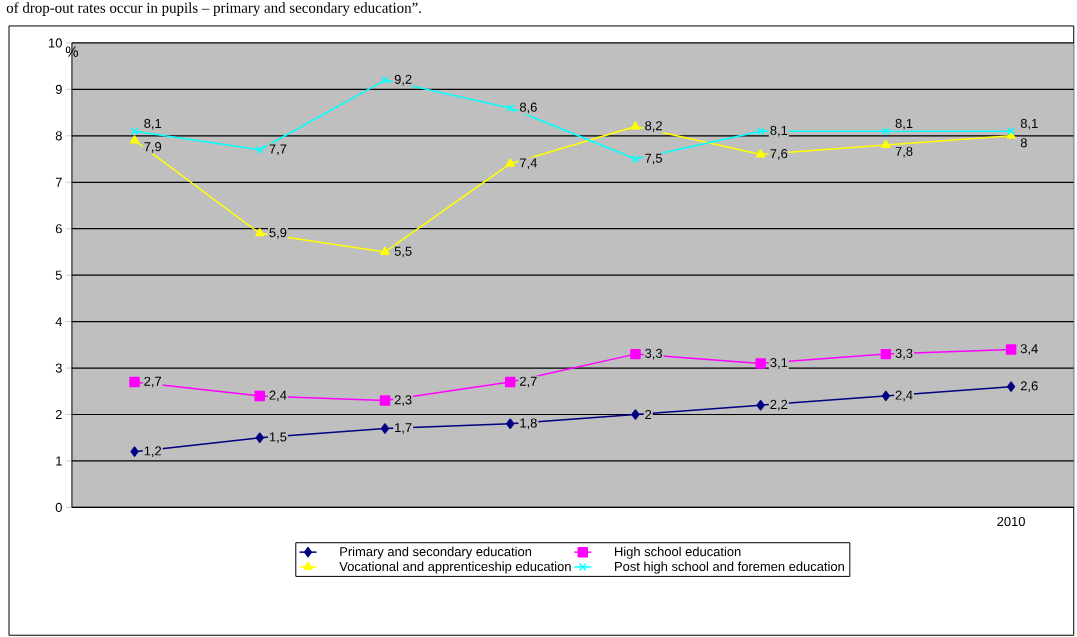 The height and width of the screenshot is (637, 1077). What do you see at coordinates (779, 363) in the screenshot?
I see `data-label: 3,1` at bounding box center [779, 363].